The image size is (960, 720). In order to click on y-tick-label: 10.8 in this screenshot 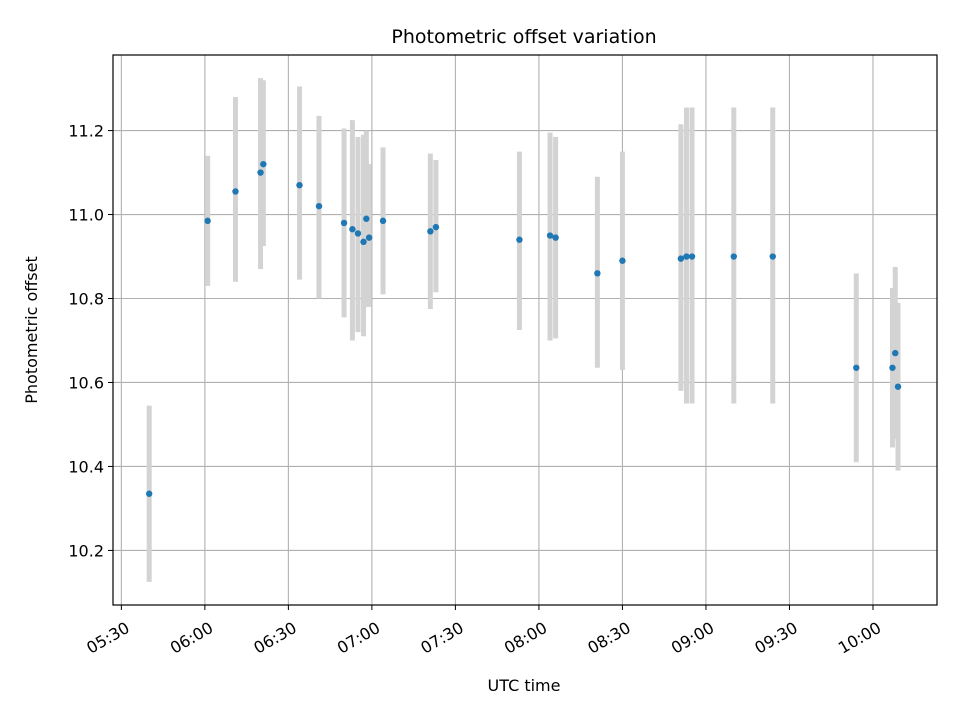, I will do `click(86, 299)`.